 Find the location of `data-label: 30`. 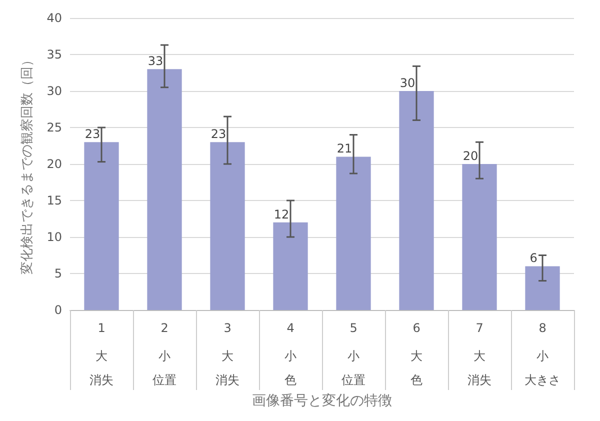

data-label: 30 is located at coordinates (408, 83).